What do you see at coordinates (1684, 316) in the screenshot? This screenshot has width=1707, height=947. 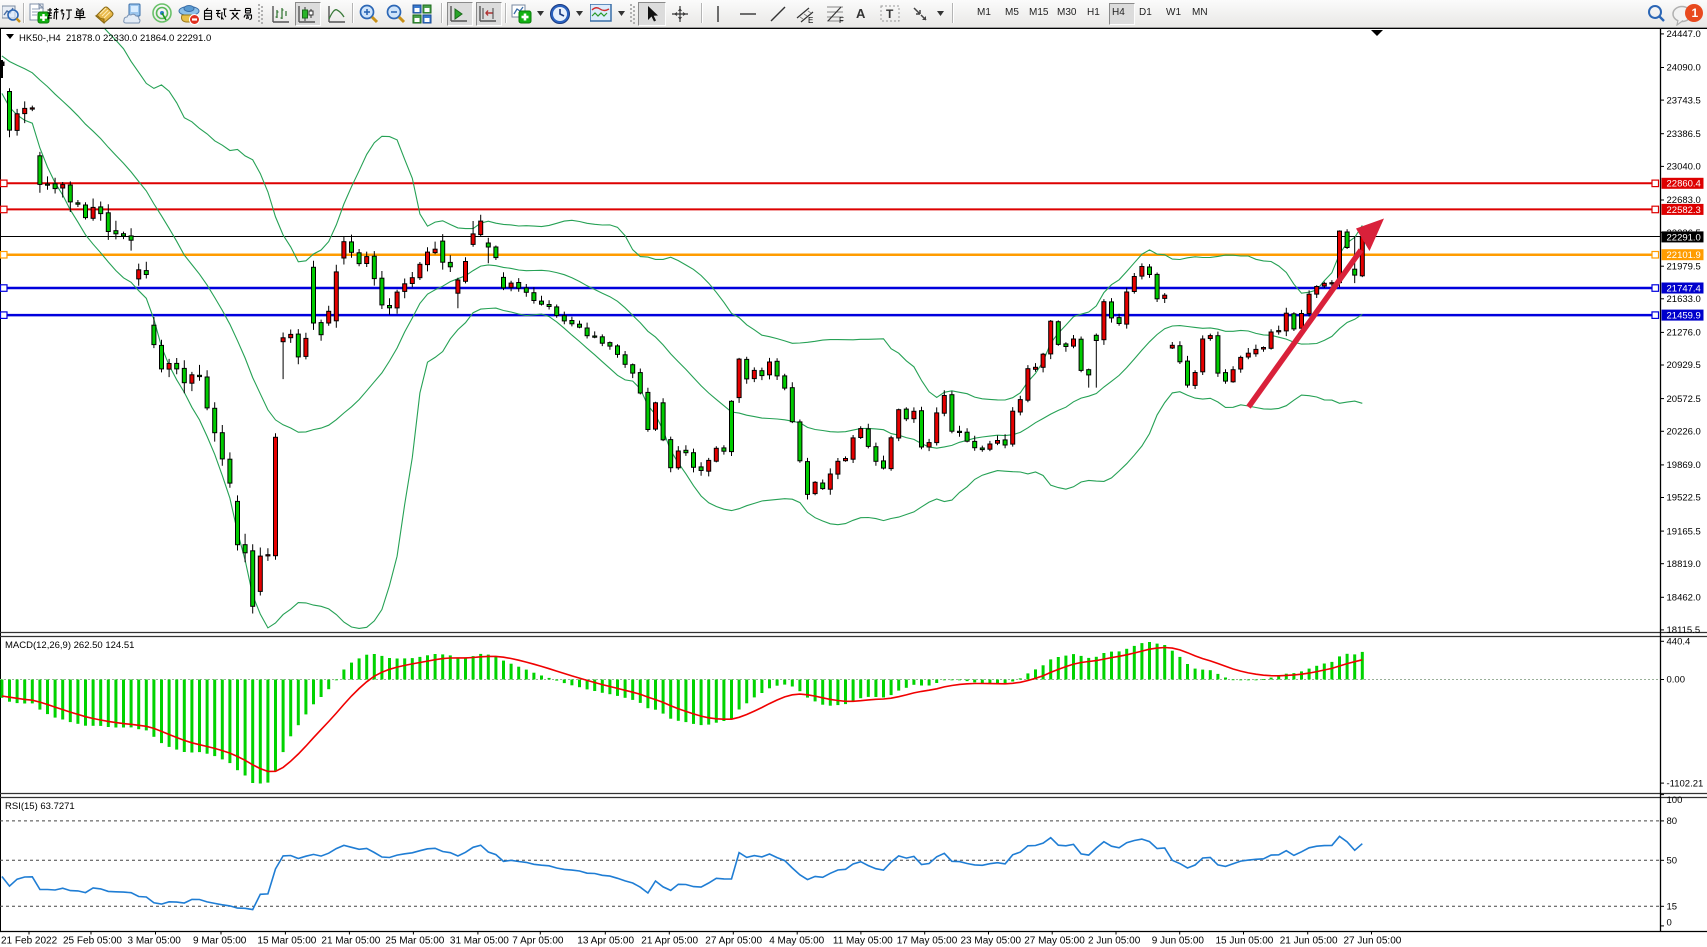 I see `svg-text: 21459.9` at bounding box center [1684, 316].